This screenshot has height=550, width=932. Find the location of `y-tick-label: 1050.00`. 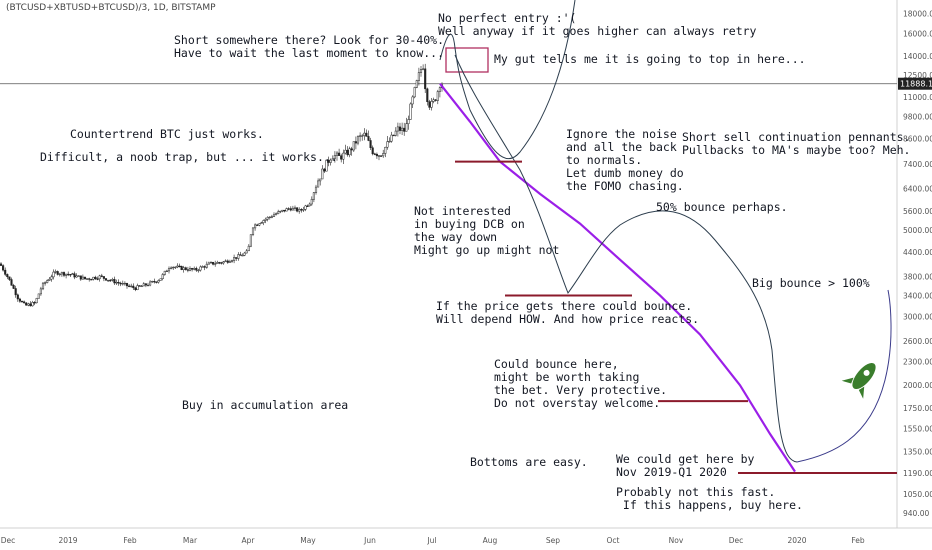

y-tick-label: 1050.00 is located at coordinates (917, 494).